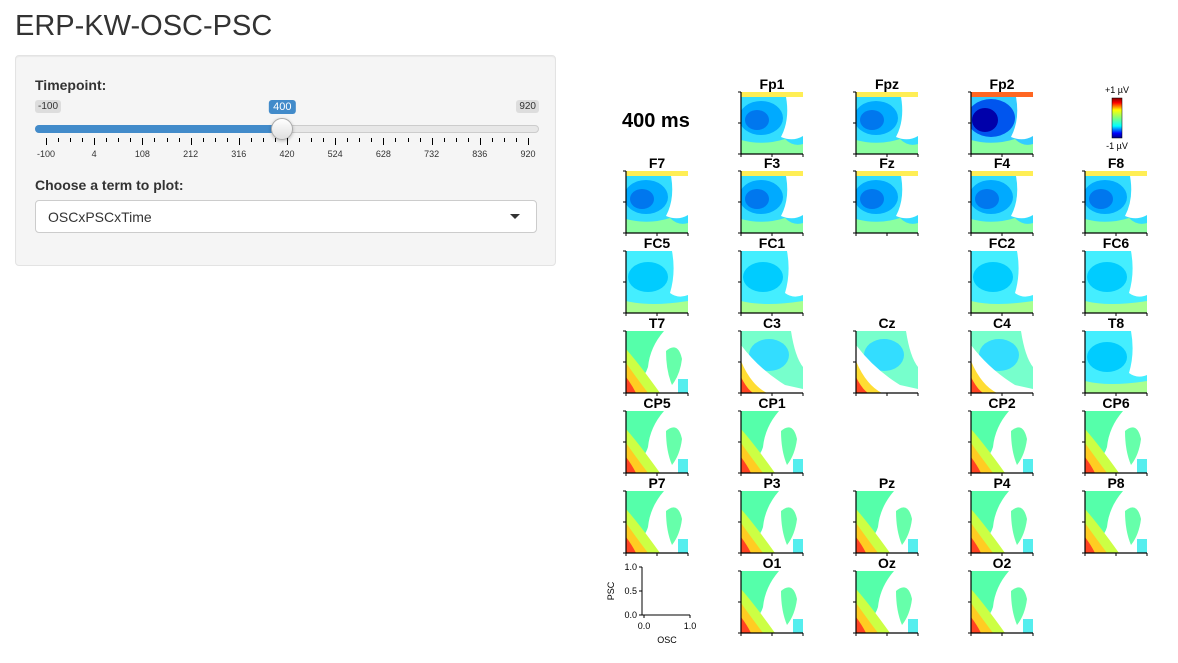 The image size is (1178, 663). I want to click on legend-xtick-2: 1.0, so click(690, 626).